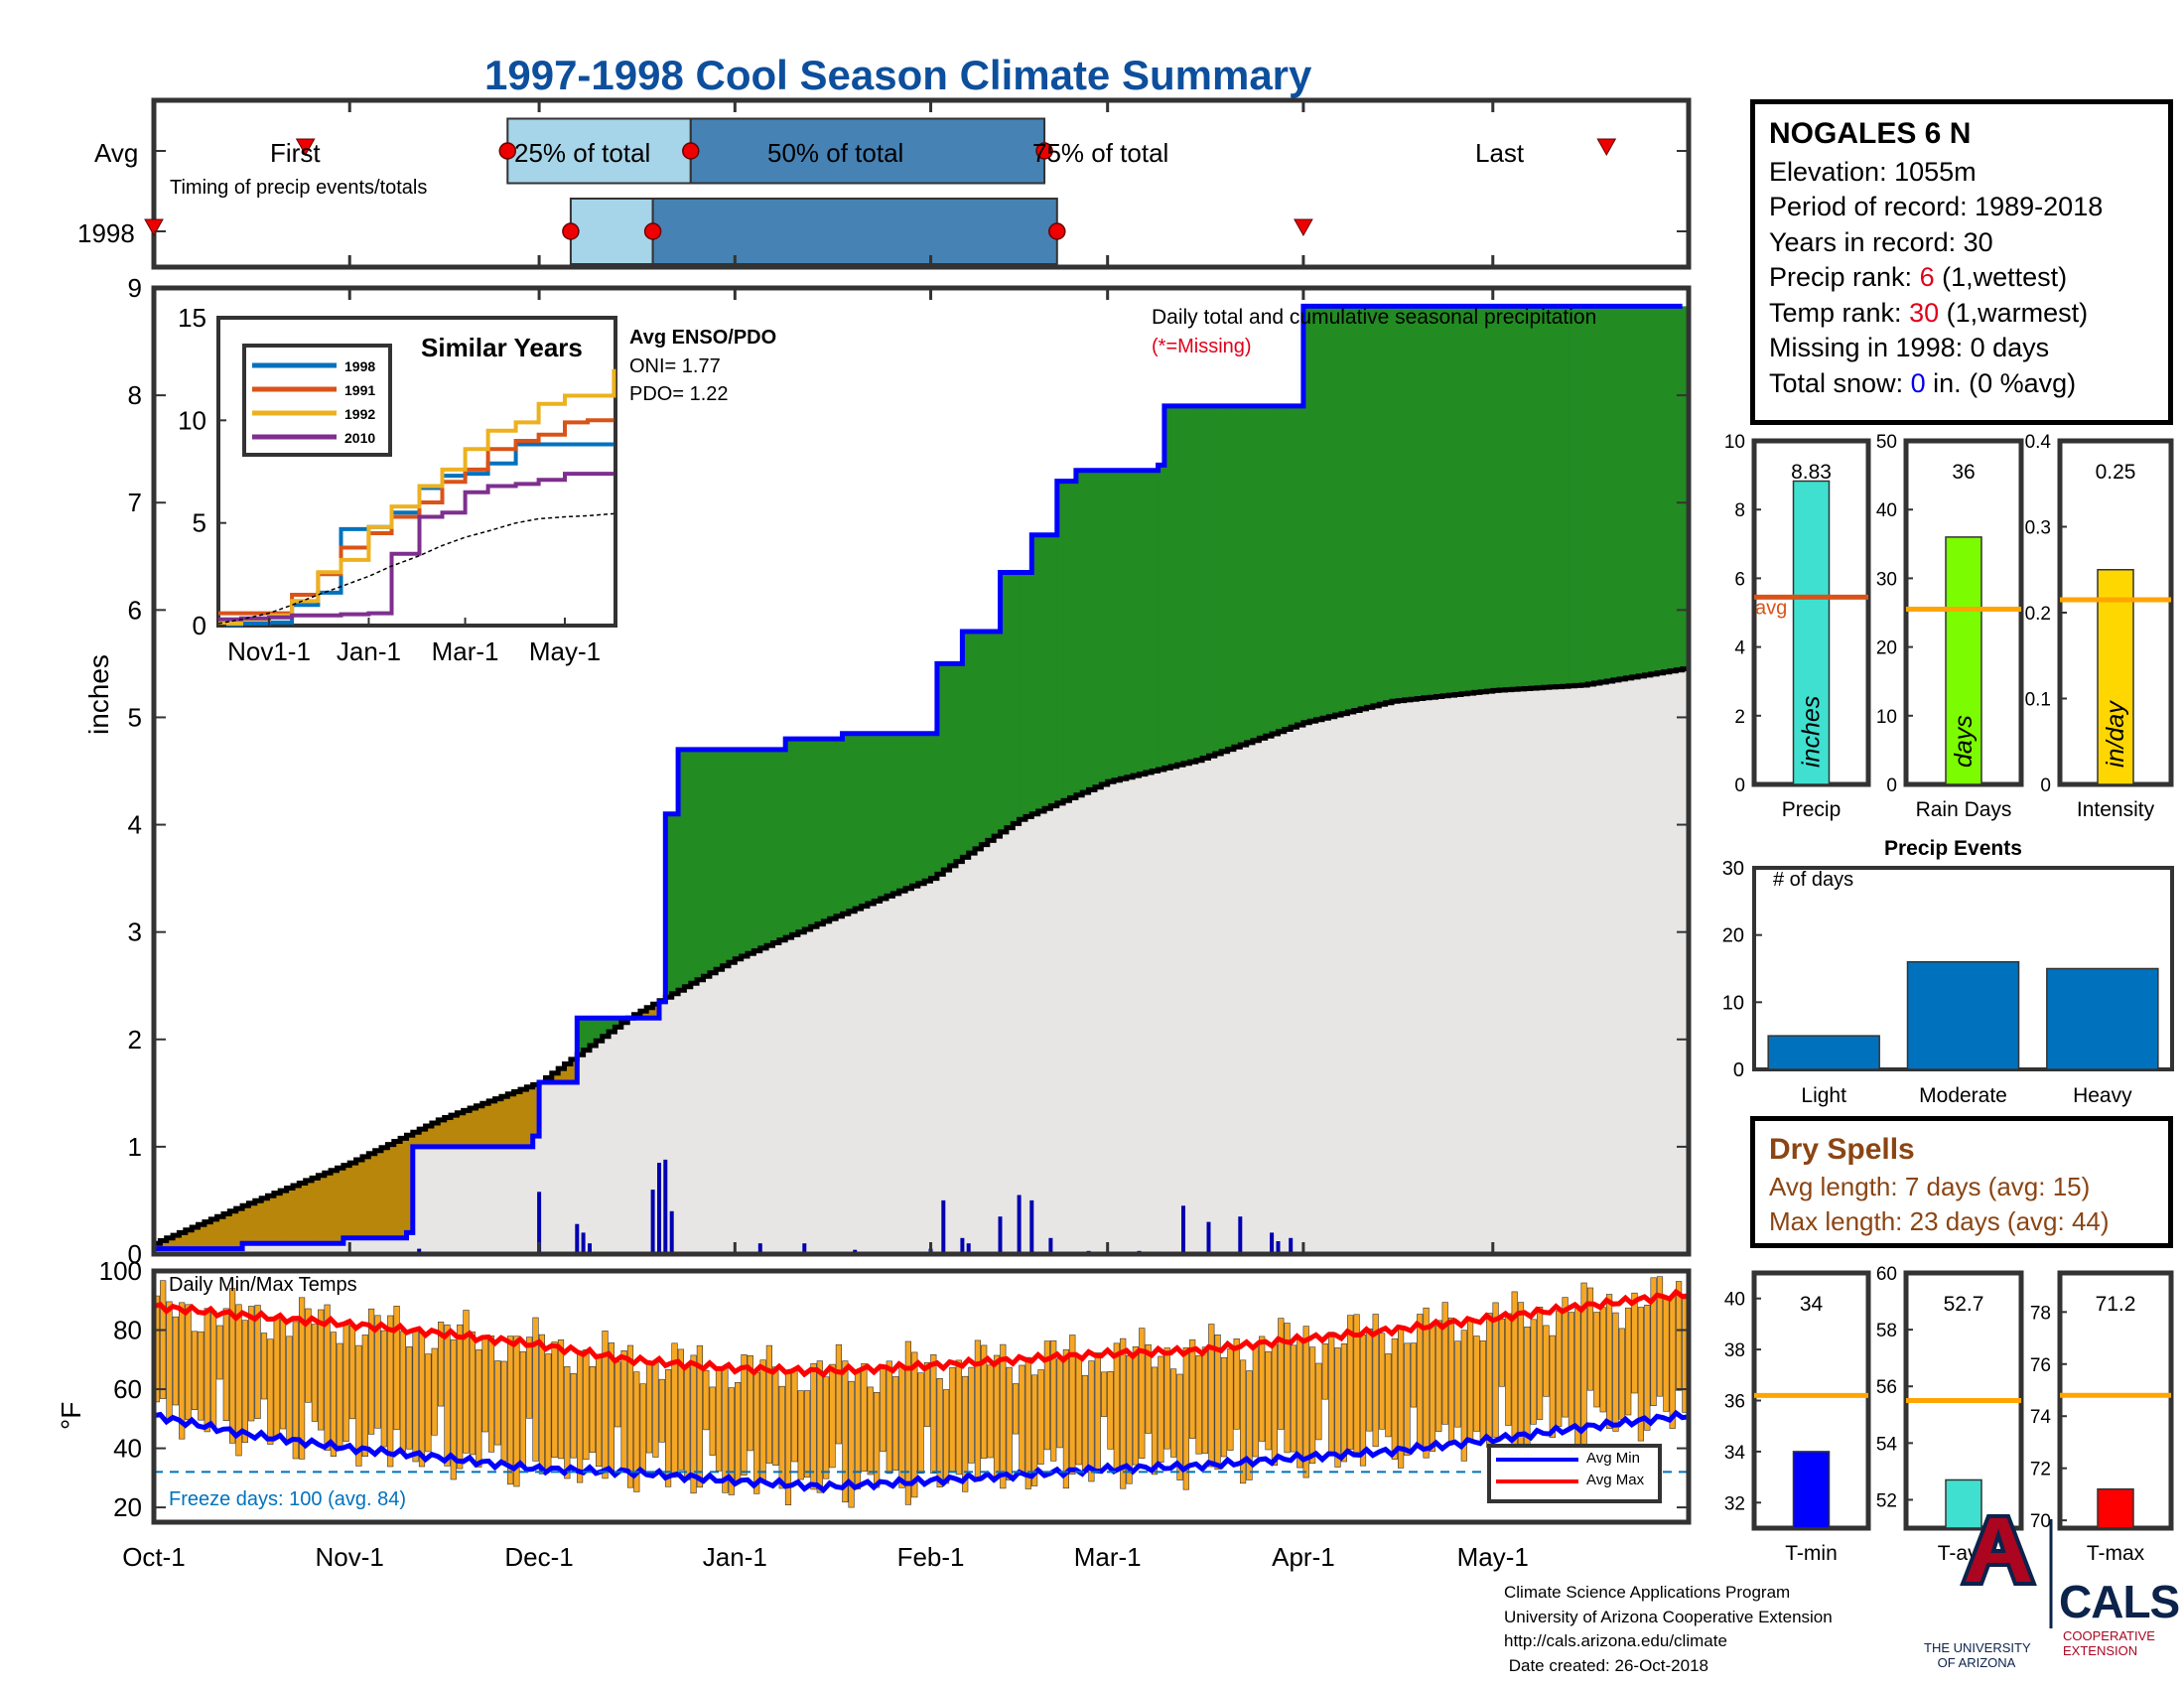  What do you see at coordinates (135, 395) in the screenshot?
I see `precip-ytick-label: 8` at bounding box center [135, 395].